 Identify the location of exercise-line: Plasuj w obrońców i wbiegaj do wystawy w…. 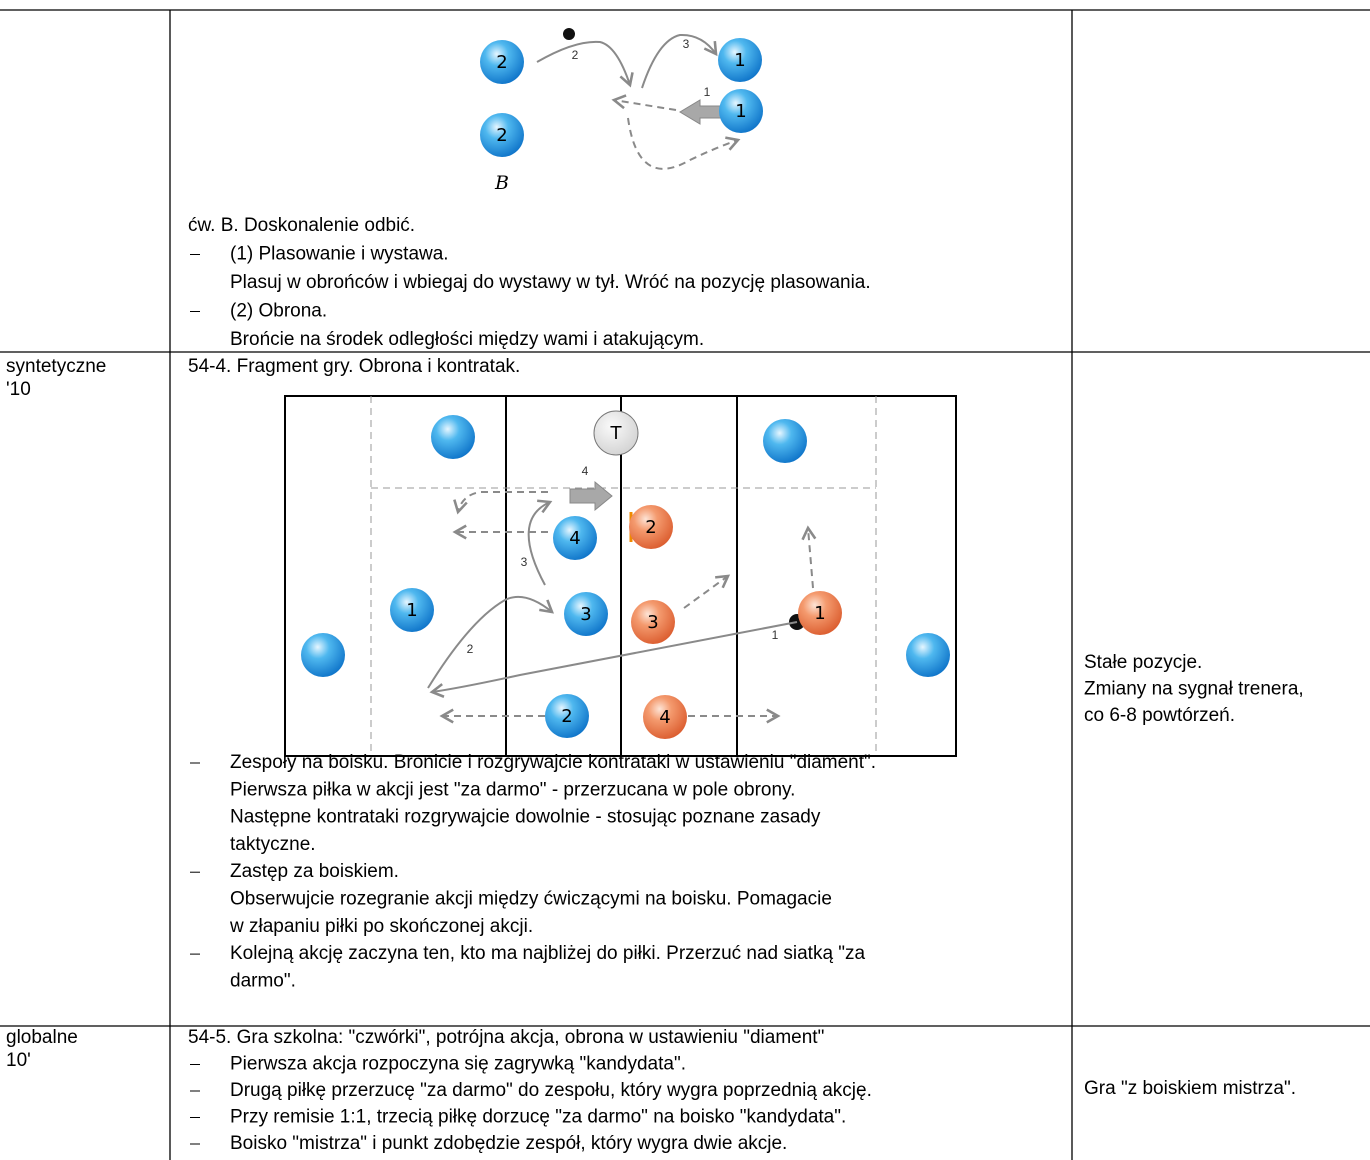
(550, 282).